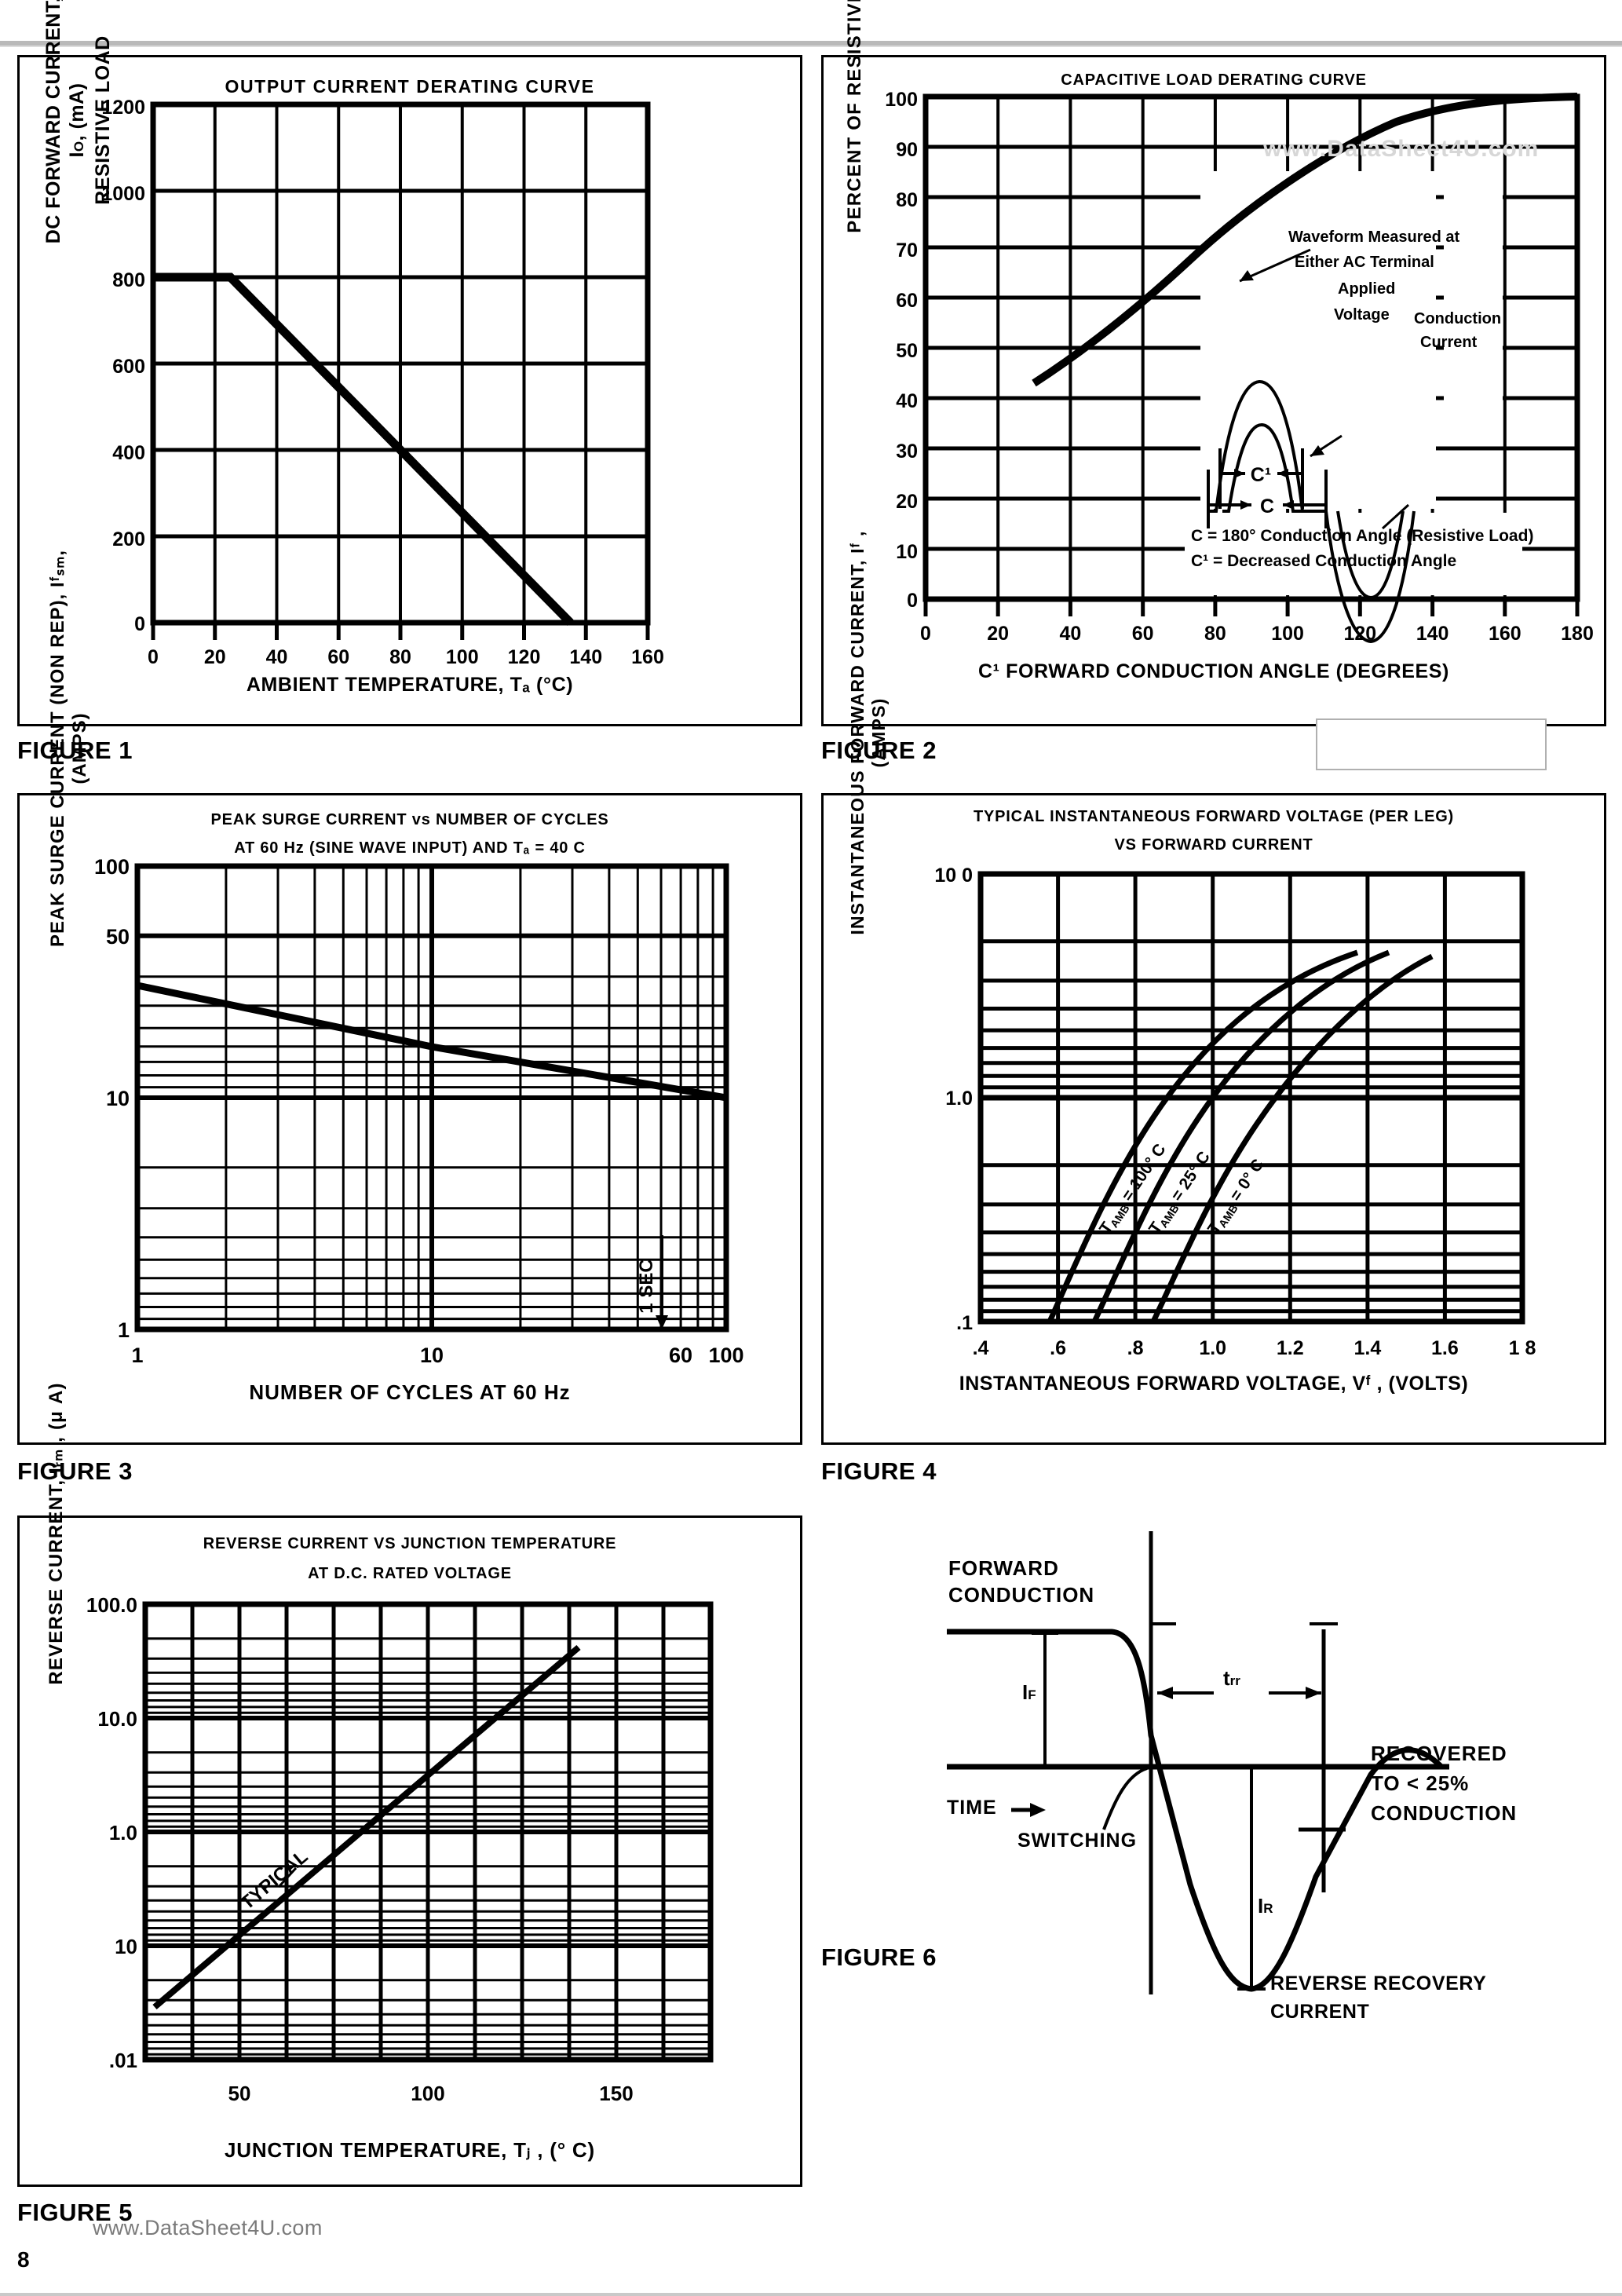  Describe the element at coordinates (972, 1808) in the screenshot. I see `figure-6-label-time: TIME` at that location.